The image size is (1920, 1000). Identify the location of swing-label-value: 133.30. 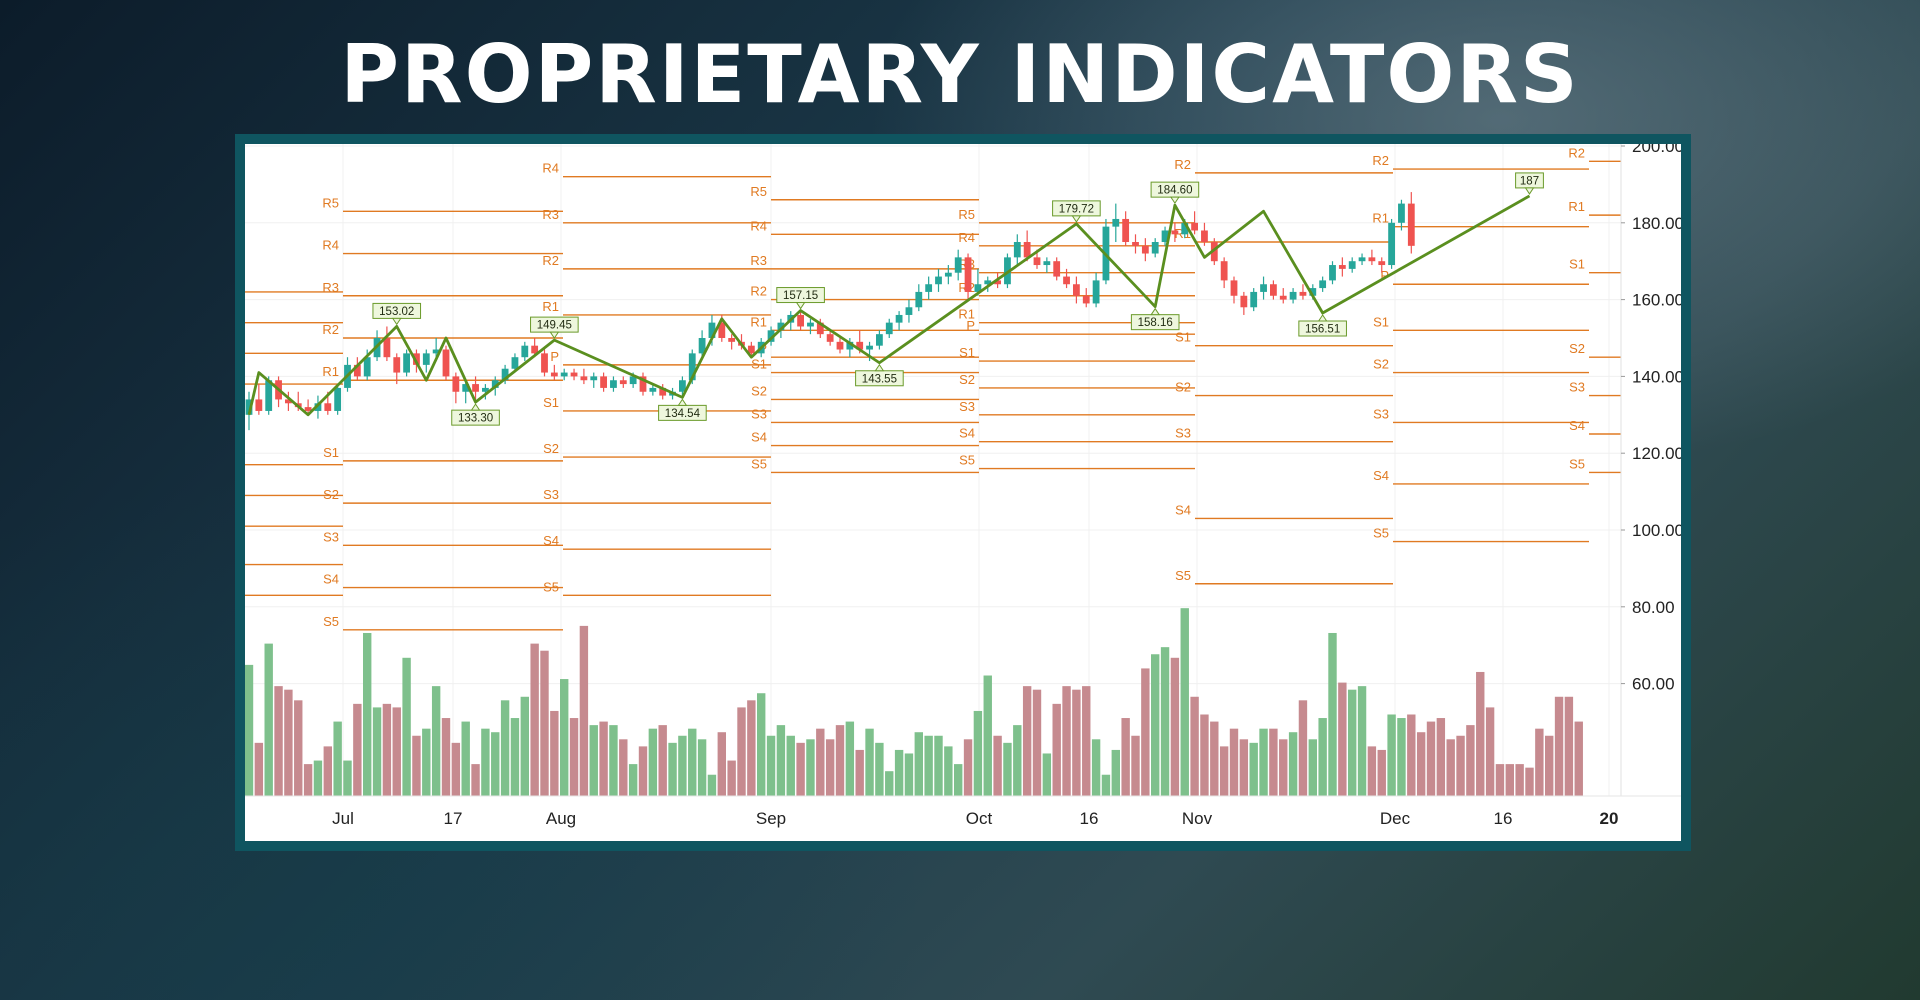
(475, 419).